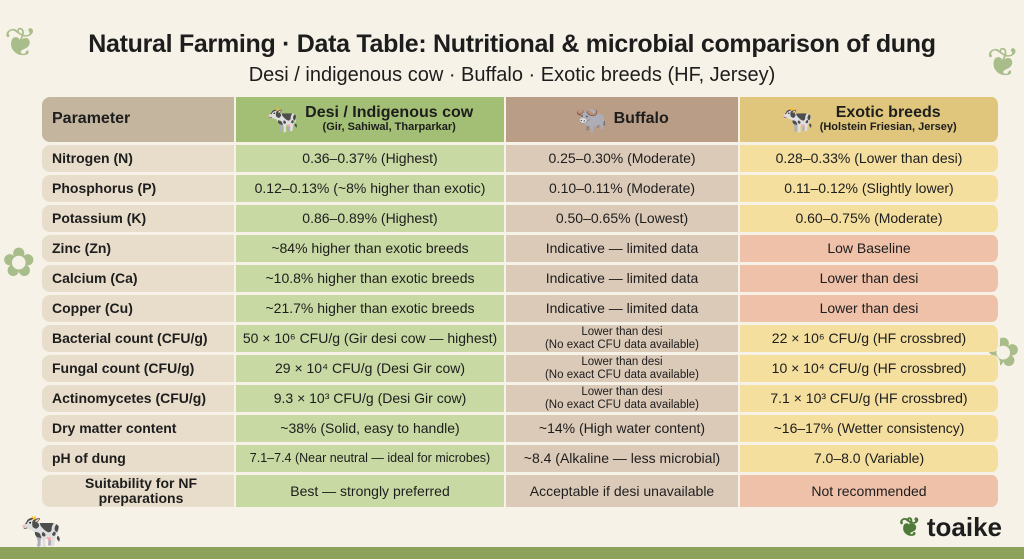 This screenshot has width=1024, height=559. Describe the element at coordinates (623, 158) in the screenshot. I see `buffalo-cell: 0.25–0.30% (Moderate)` at that location.